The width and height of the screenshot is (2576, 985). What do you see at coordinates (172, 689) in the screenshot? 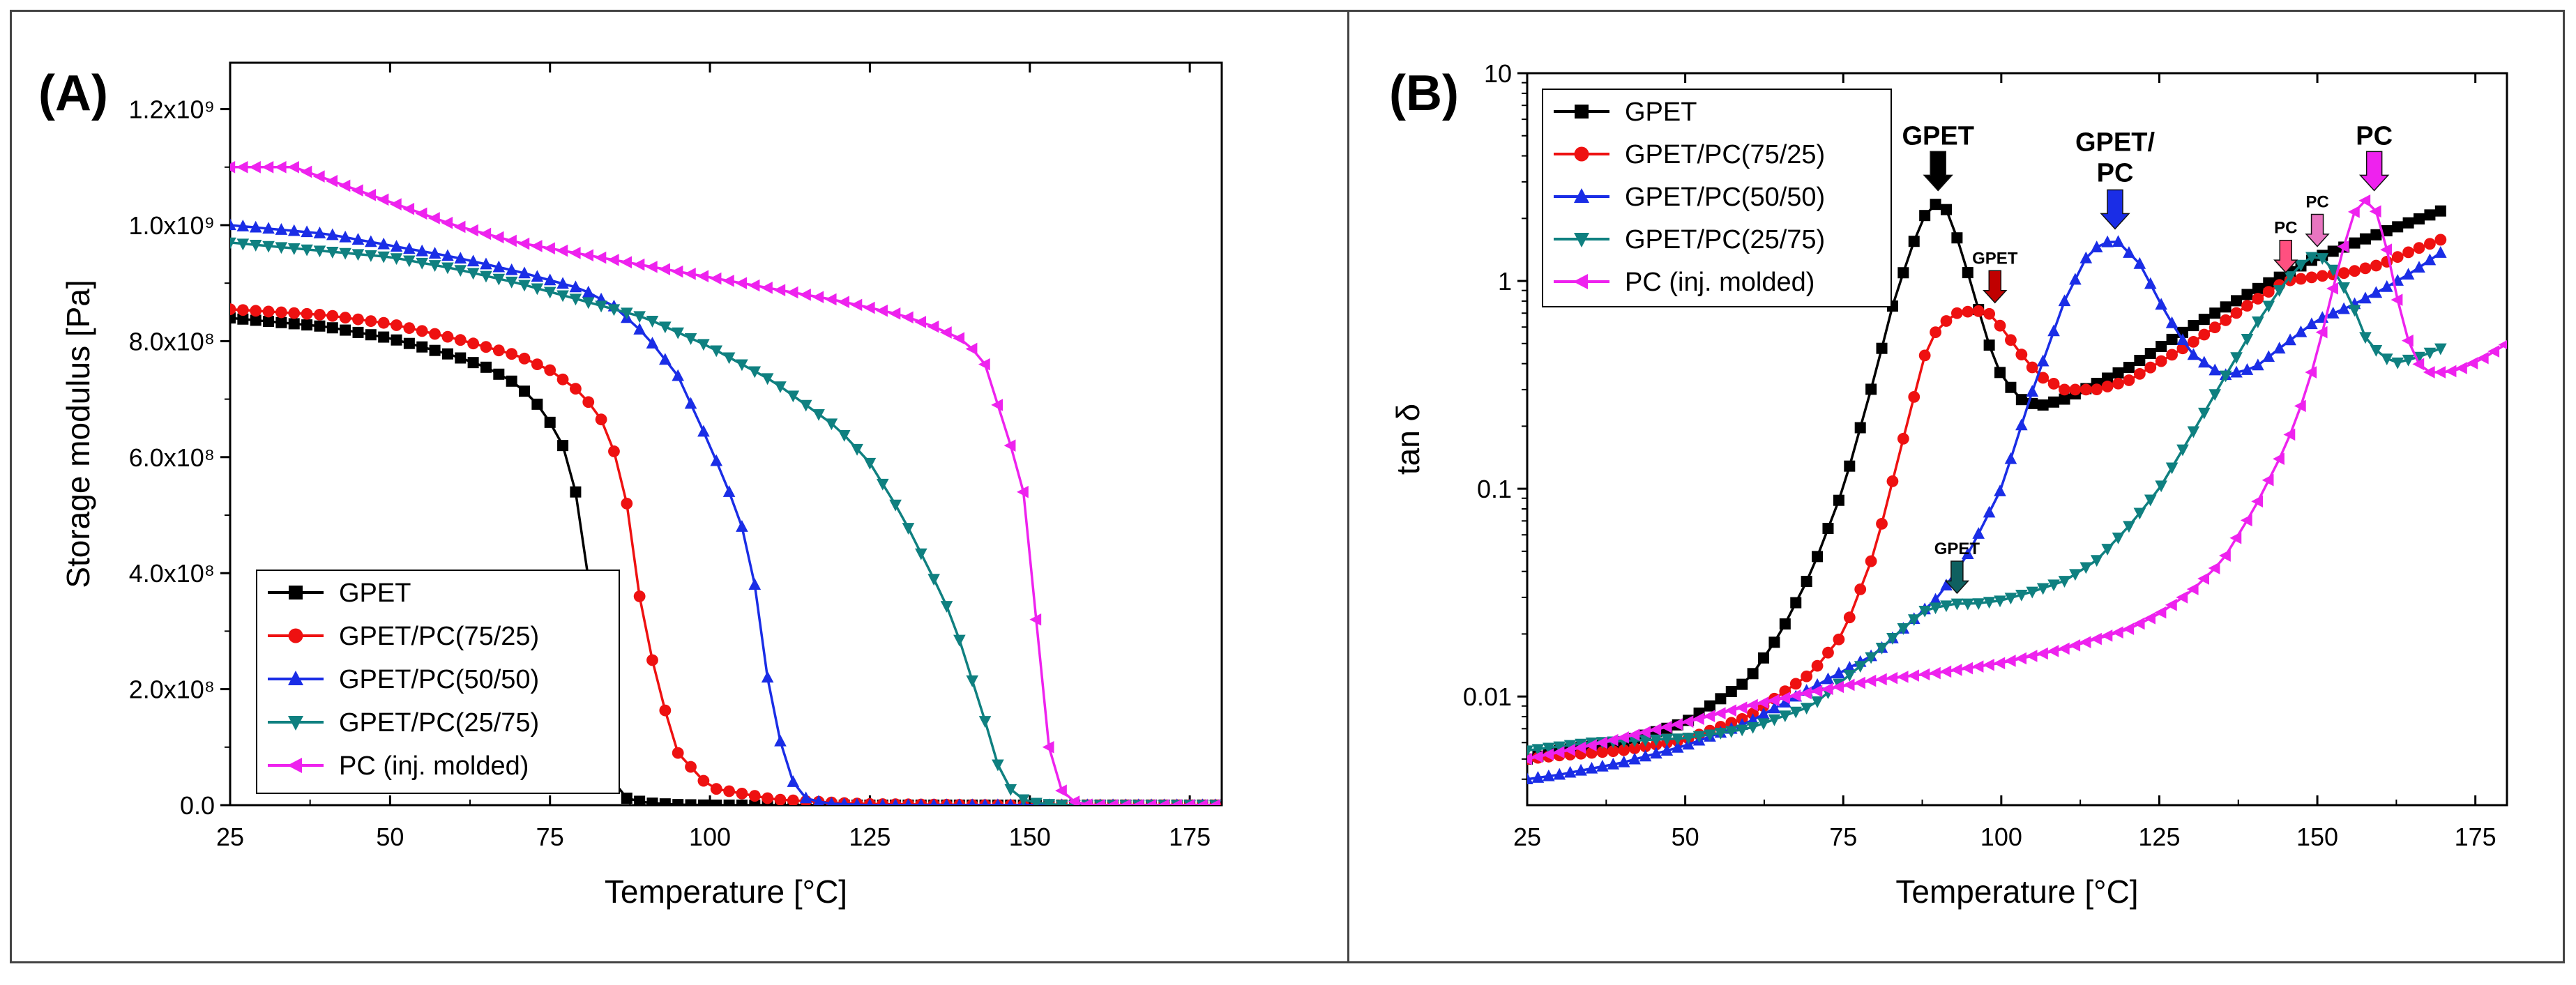
I see `y-tick-label: 2.0x10⁸` at bounding box center [172, 689].